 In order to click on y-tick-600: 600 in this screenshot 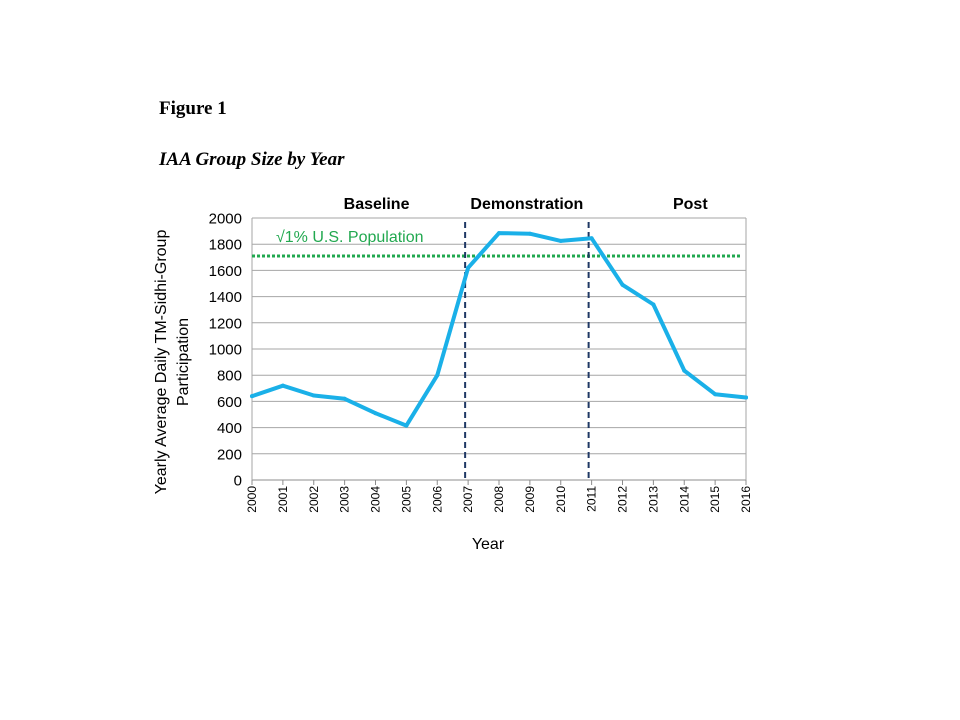, I will do `click(229, 402)`.